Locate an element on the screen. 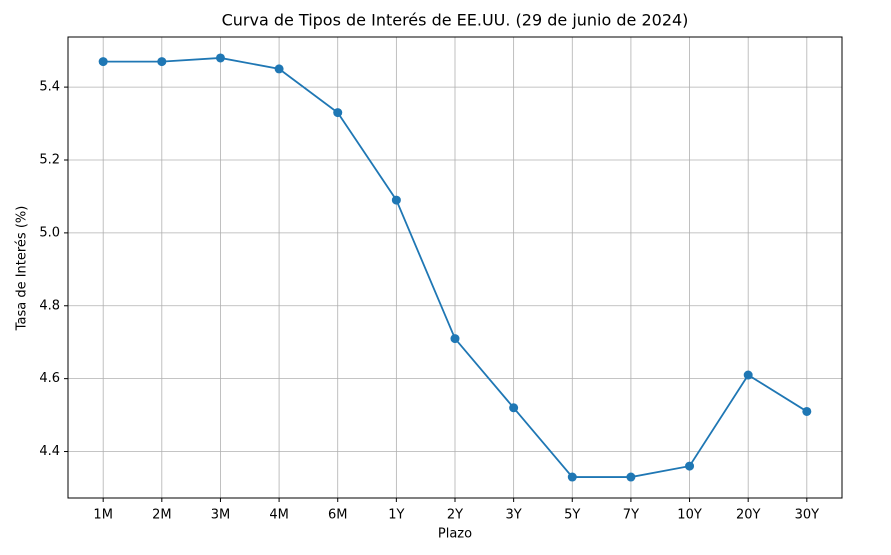 The image size is (891, 555). y-axis-label: Tasa de Interés (%) is located at coordinates (22, 269).